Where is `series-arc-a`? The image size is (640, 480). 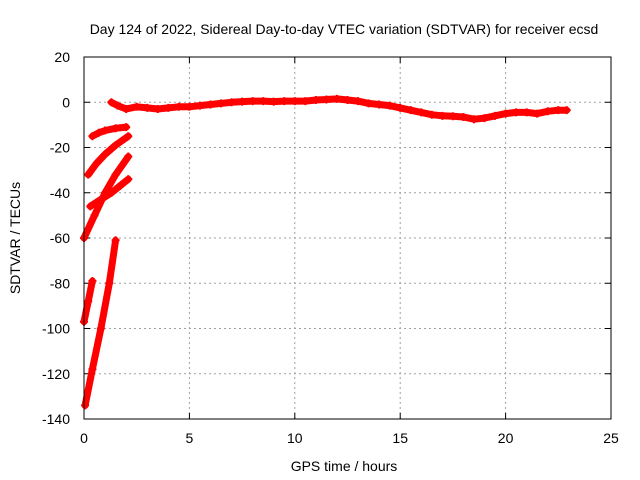 series-arc-a is located at coordinates (109, 132).